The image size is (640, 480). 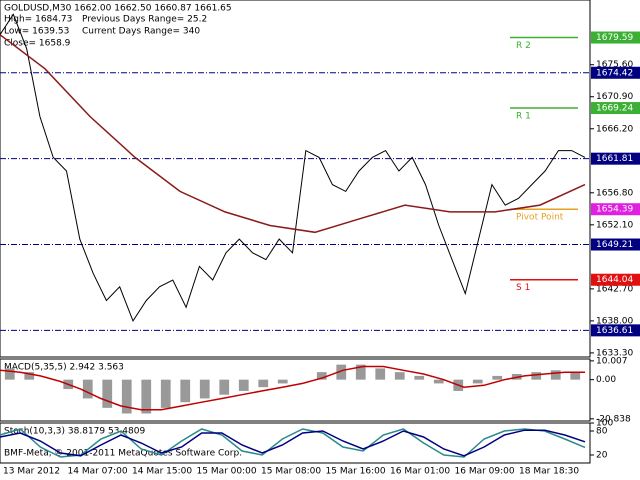 What do you see at coordinates (31, 472) in the screenshot?
I see `time-label: 13 Mar 2012` at bounding box center [31, 472].